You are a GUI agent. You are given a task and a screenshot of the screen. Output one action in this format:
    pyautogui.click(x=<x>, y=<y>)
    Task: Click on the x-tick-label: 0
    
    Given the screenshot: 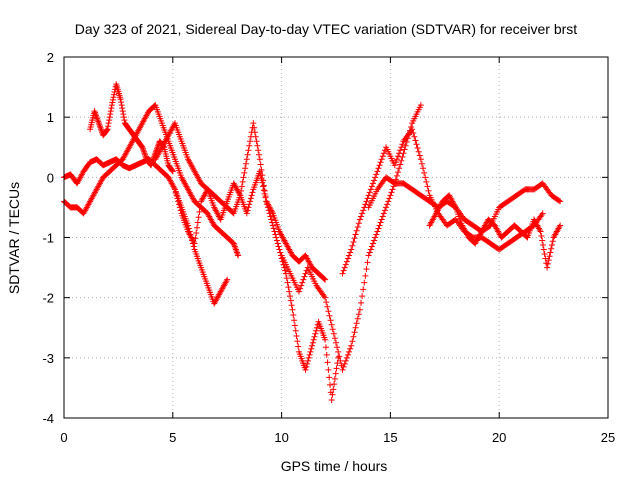 What is the action you would take?
    pyautogui.click(x=63, y=437)
    